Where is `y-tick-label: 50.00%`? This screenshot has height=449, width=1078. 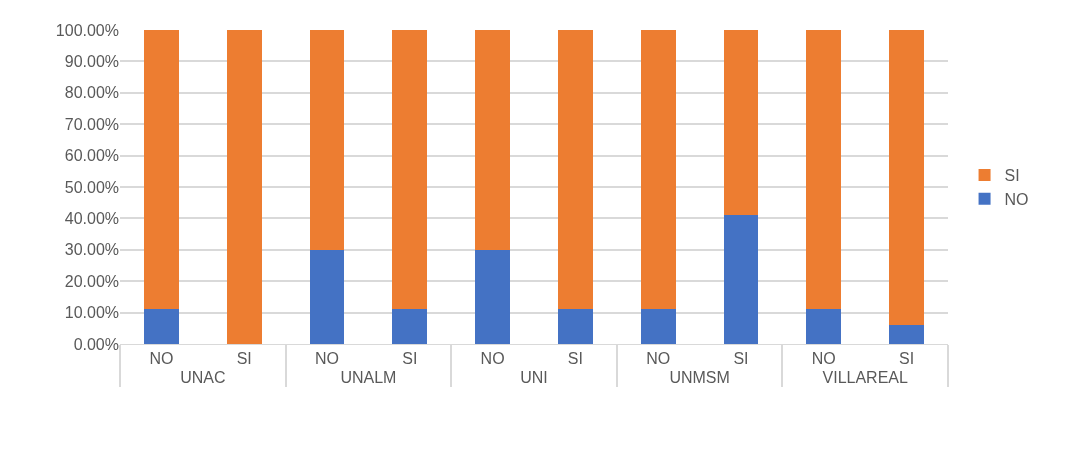
y-tick-label: 50.00% is located at coordinates (91, 187).